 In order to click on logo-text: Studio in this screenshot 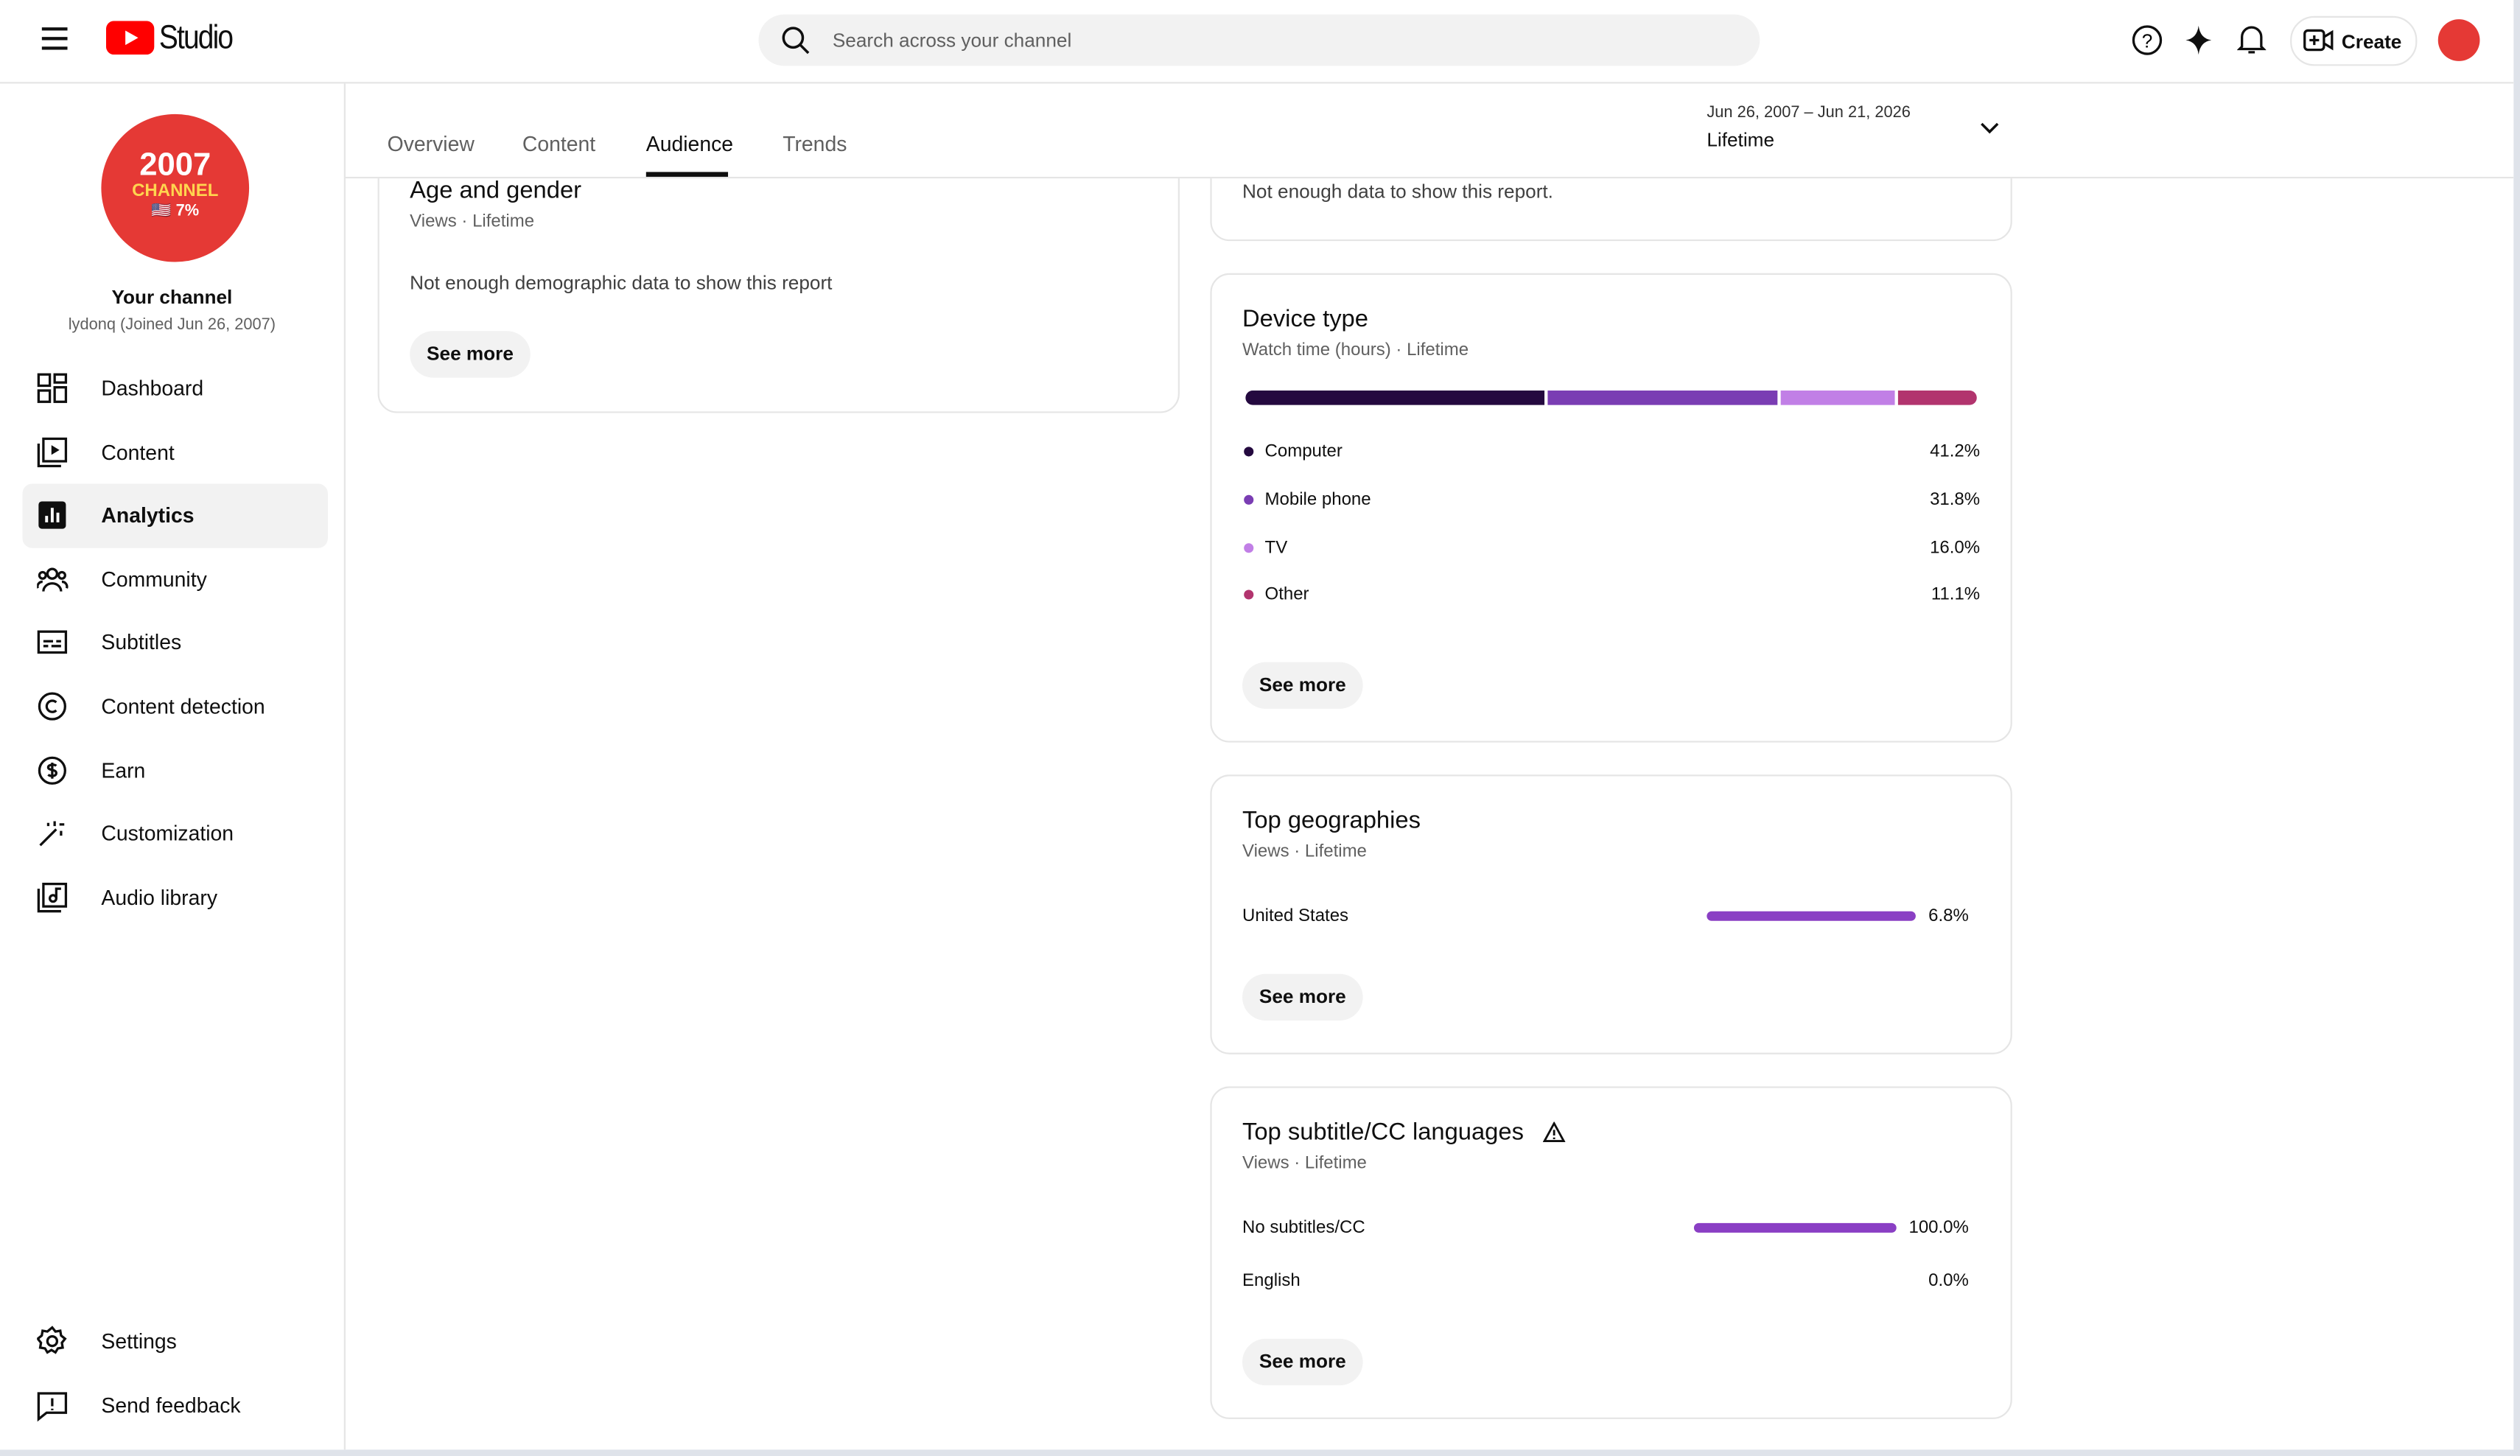, I will do `click(196, 38)`.